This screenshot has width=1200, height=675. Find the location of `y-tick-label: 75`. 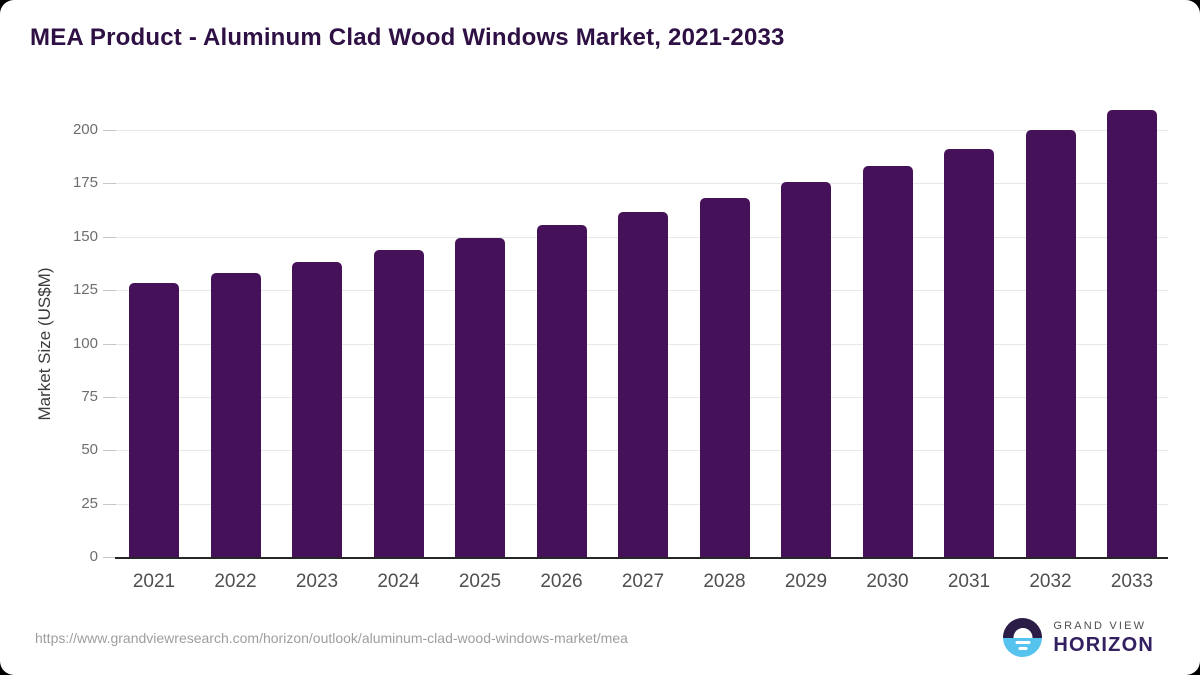

y-tick-label: 75 is located at coordinates (89, 396).